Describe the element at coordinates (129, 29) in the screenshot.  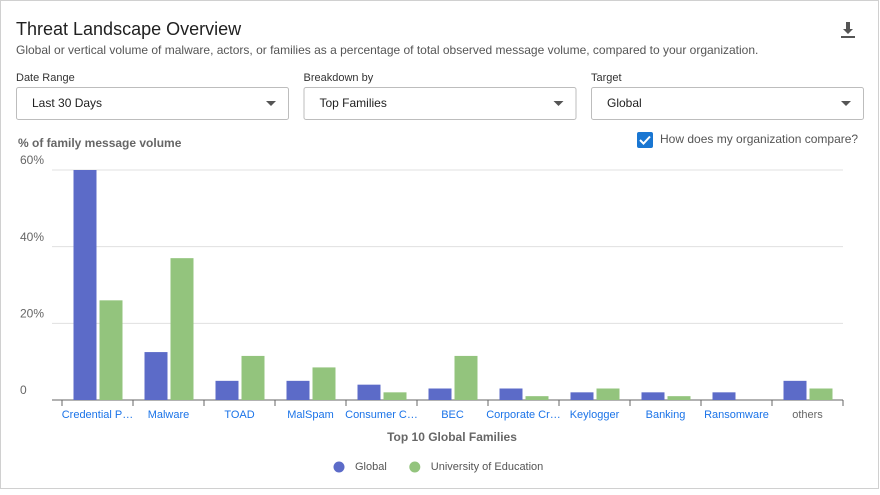
I see `title: Threat Landscape Overview` at that location.